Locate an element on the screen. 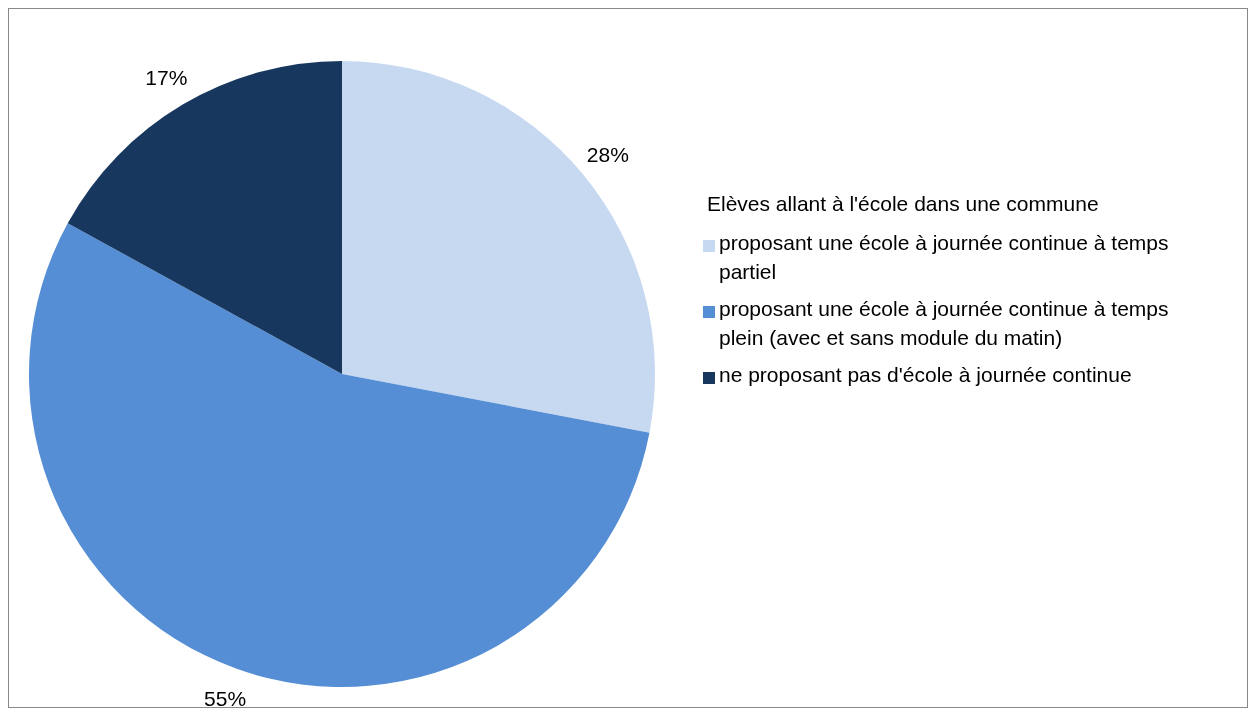 This screenshot has width=1250, height=713. data-label: 17% is located at coordinates (166, 77).